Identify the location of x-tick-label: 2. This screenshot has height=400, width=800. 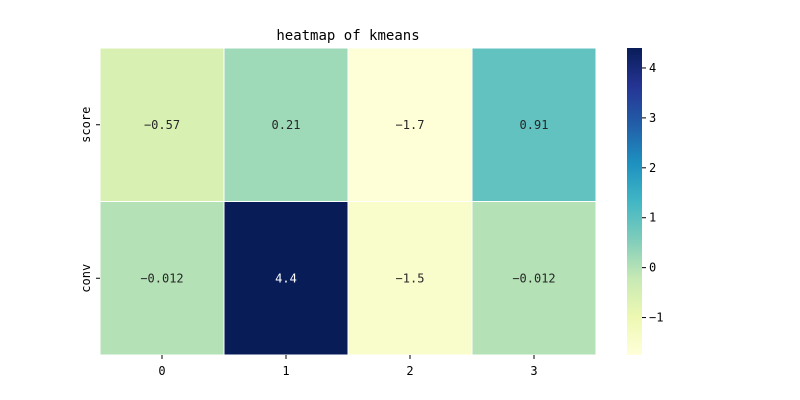
(409, 371).